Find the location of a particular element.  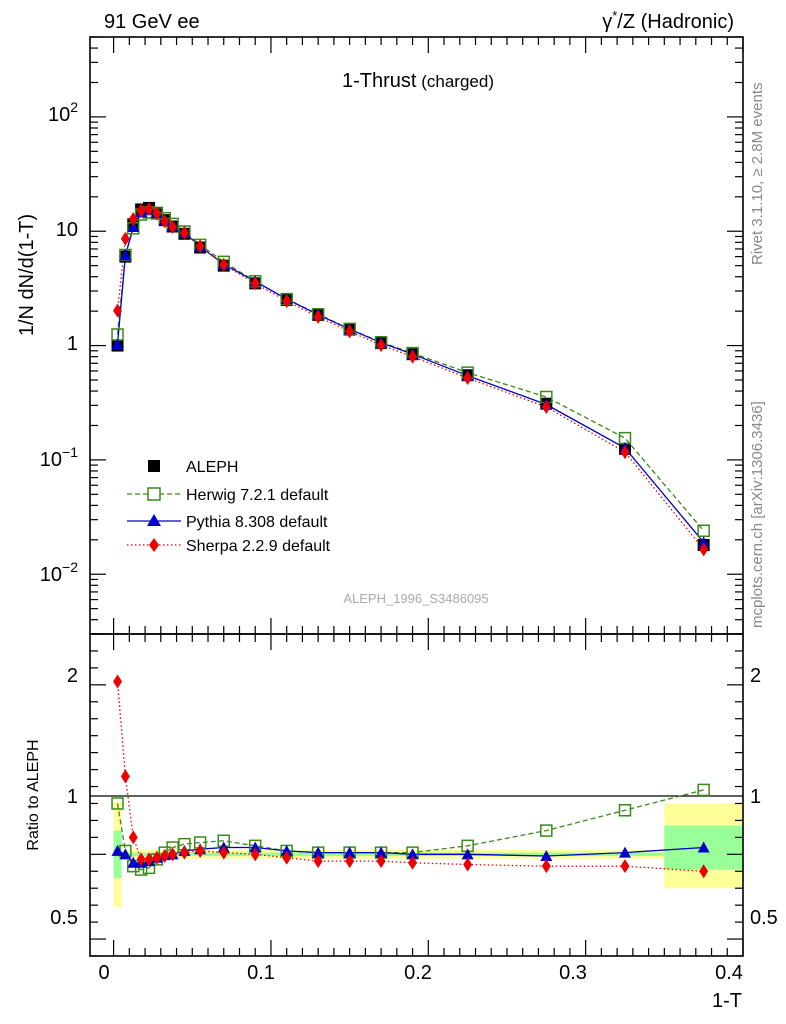

x-tick-label-0.3: 0.3 is located at coordinates (573, 973).